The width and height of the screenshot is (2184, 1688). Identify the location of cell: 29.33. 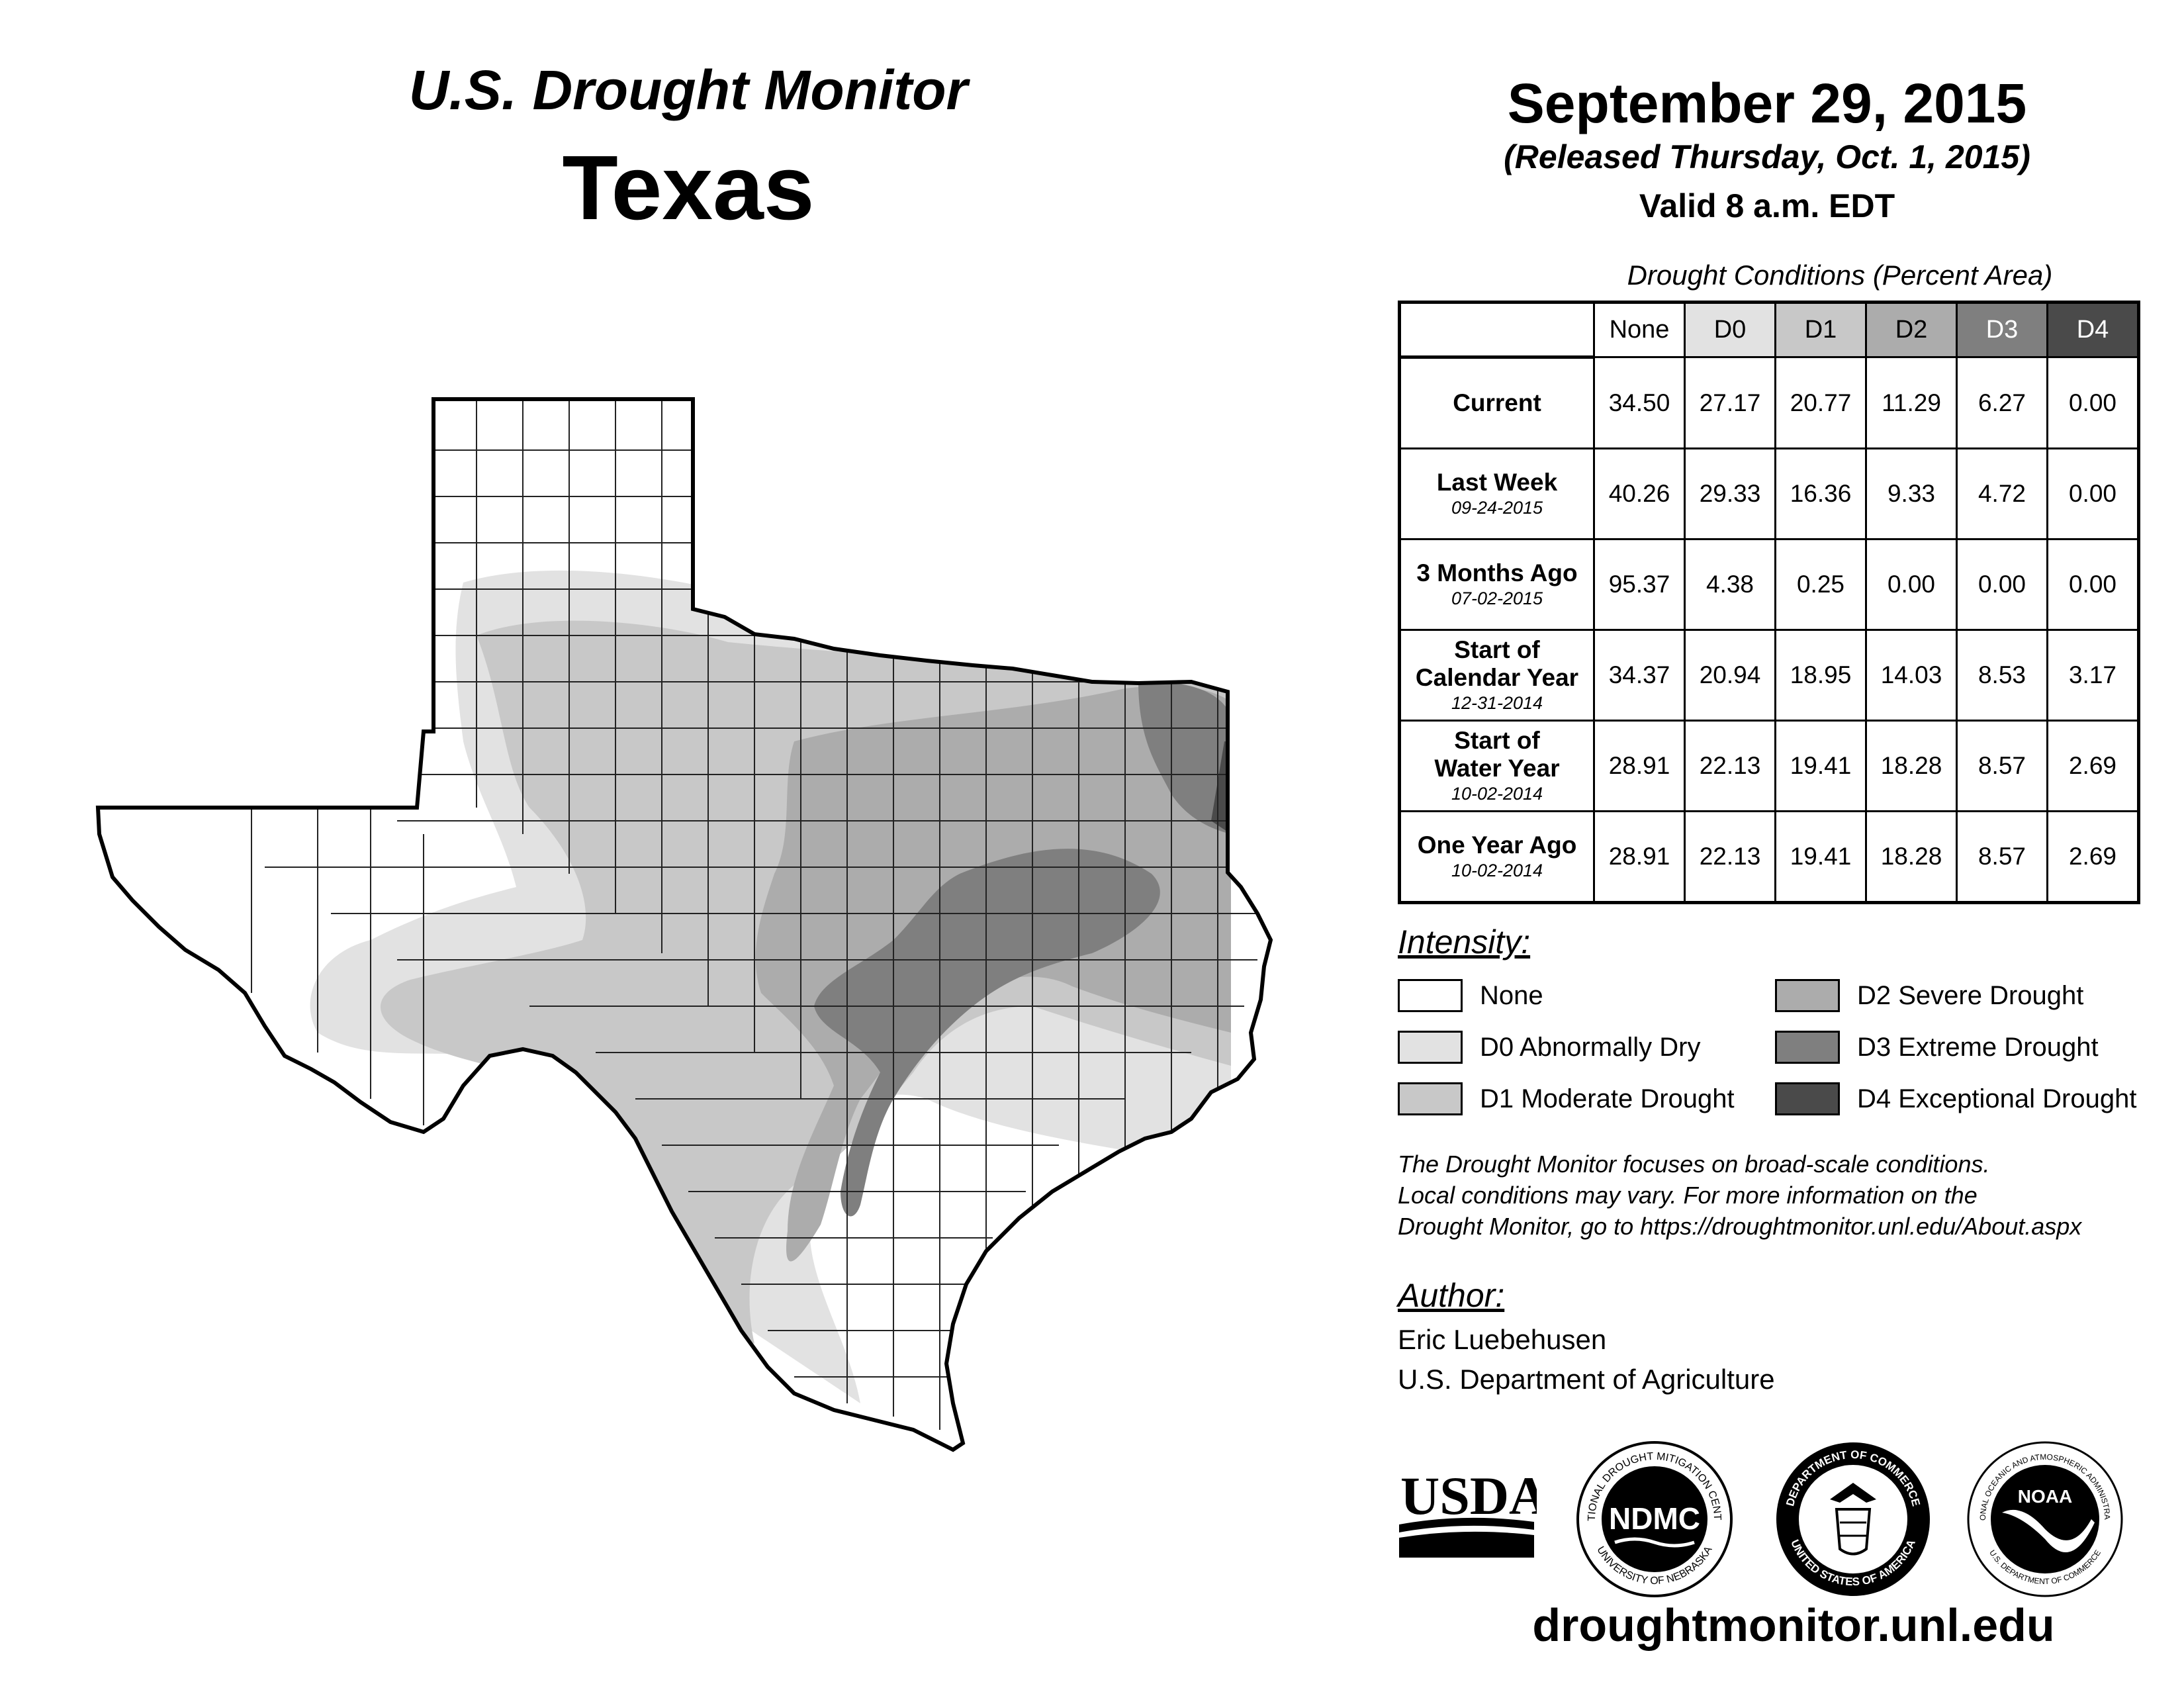
(1730, 493).